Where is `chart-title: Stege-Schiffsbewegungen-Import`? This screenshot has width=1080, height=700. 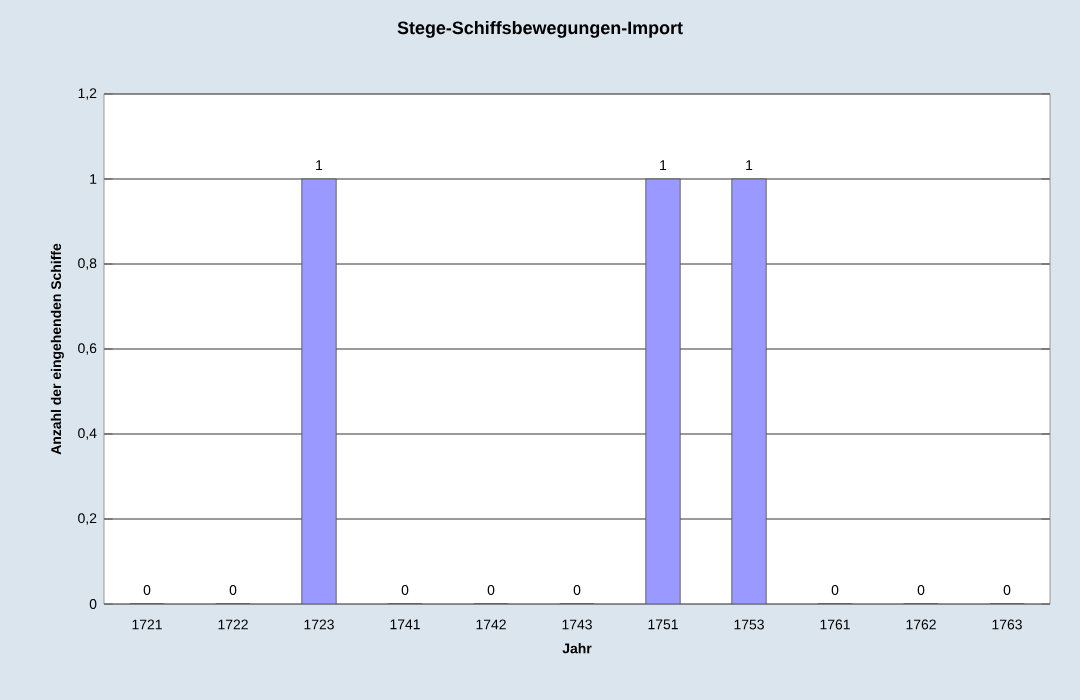 chart-title: Stege-Schiffsbewegungen-Import is located at coordinates (540, 29).